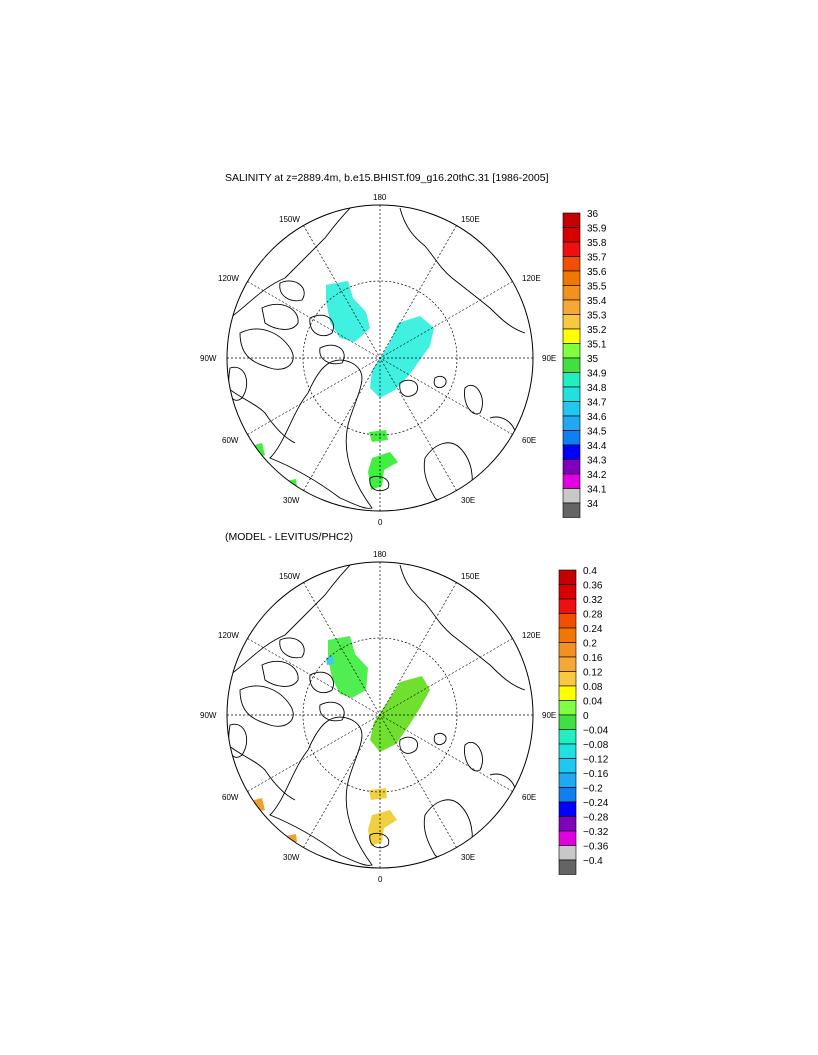  Describe the element at coordinates (597, 475) in the screenshot. I see `colorbar-label: 34.2` at that location.